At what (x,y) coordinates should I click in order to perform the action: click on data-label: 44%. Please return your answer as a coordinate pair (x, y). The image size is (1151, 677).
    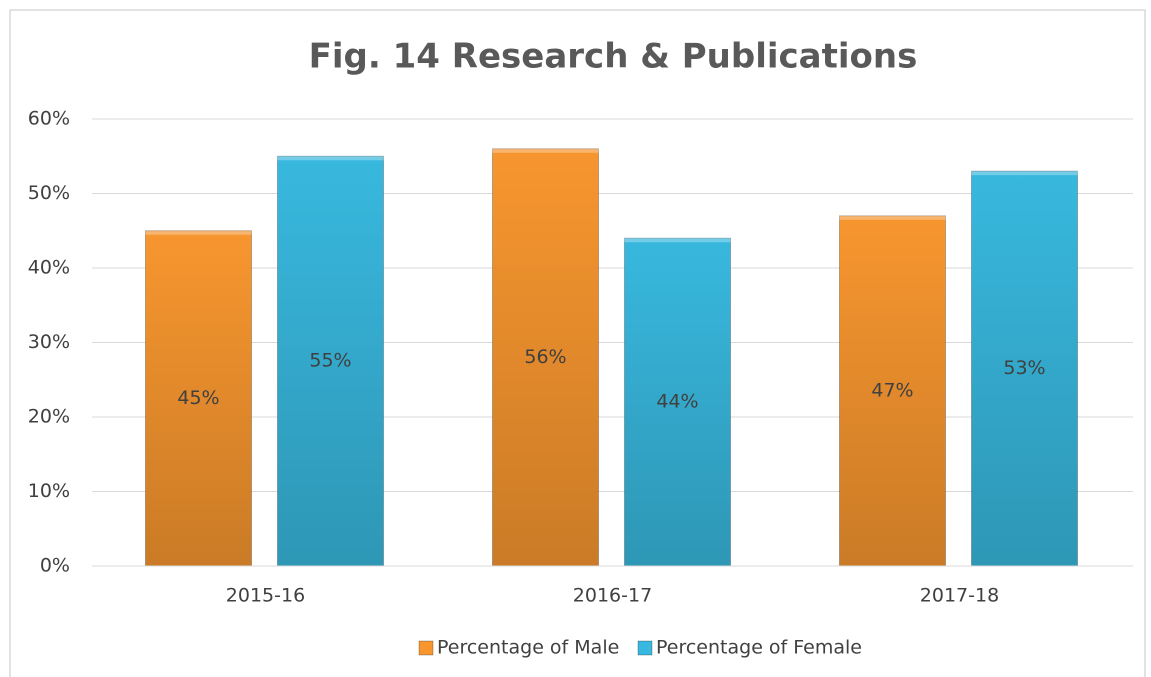
    Looking at the image, I should click on (677, 402).